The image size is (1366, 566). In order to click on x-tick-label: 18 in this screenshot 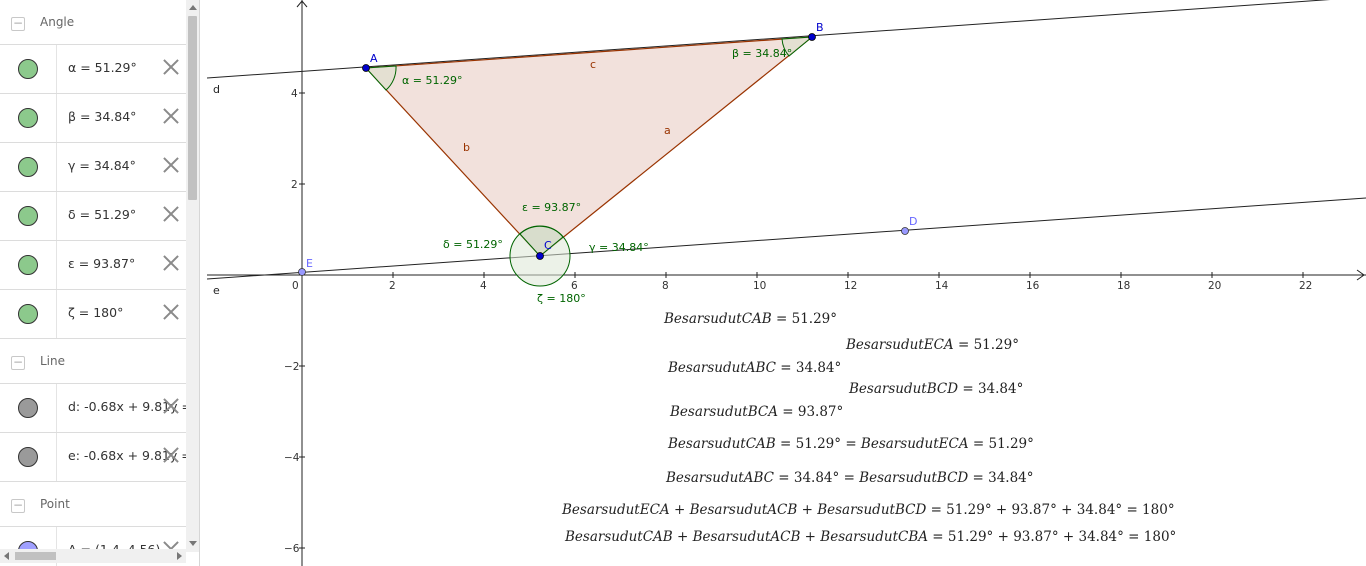, I will do `click(1123, 286)`.